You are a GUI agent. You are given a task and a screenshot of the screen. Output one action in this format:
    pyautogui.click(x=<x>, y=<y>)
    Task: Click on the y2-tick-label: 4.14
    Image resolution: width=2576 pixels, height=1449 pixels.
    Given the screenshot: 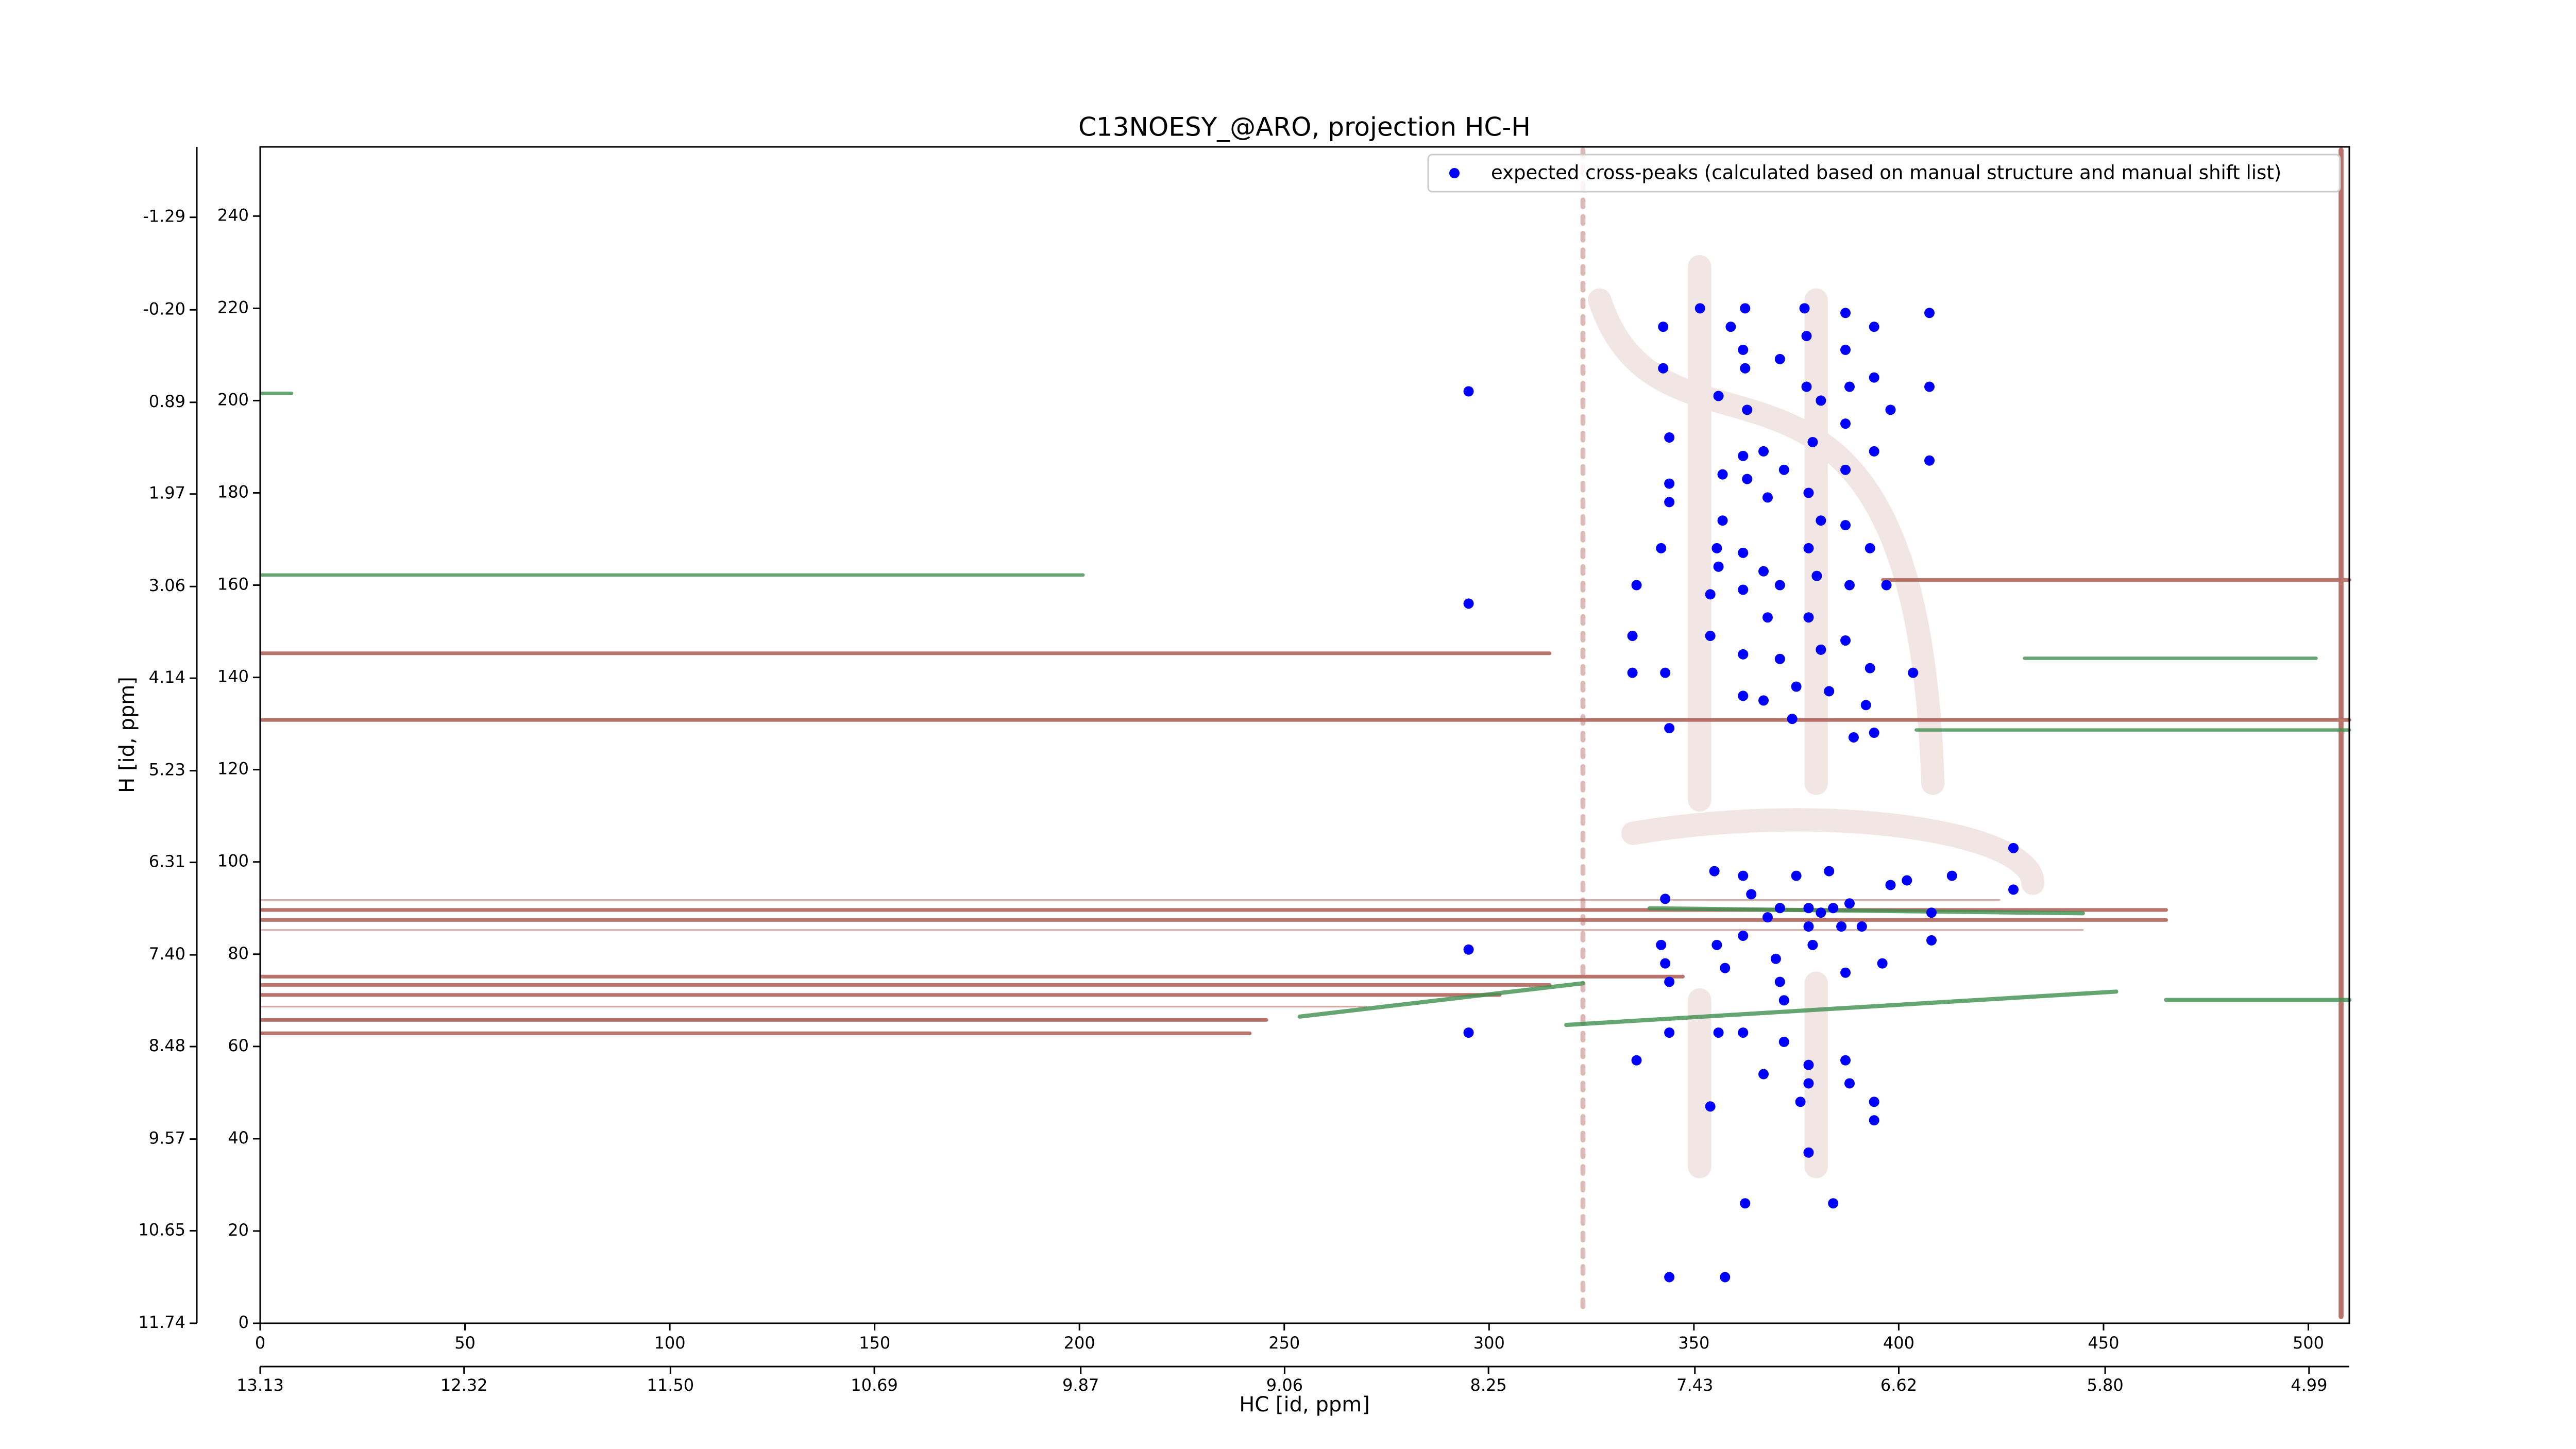 What is the action you would take?
    pyautogui.click(x=167, y=677)
    